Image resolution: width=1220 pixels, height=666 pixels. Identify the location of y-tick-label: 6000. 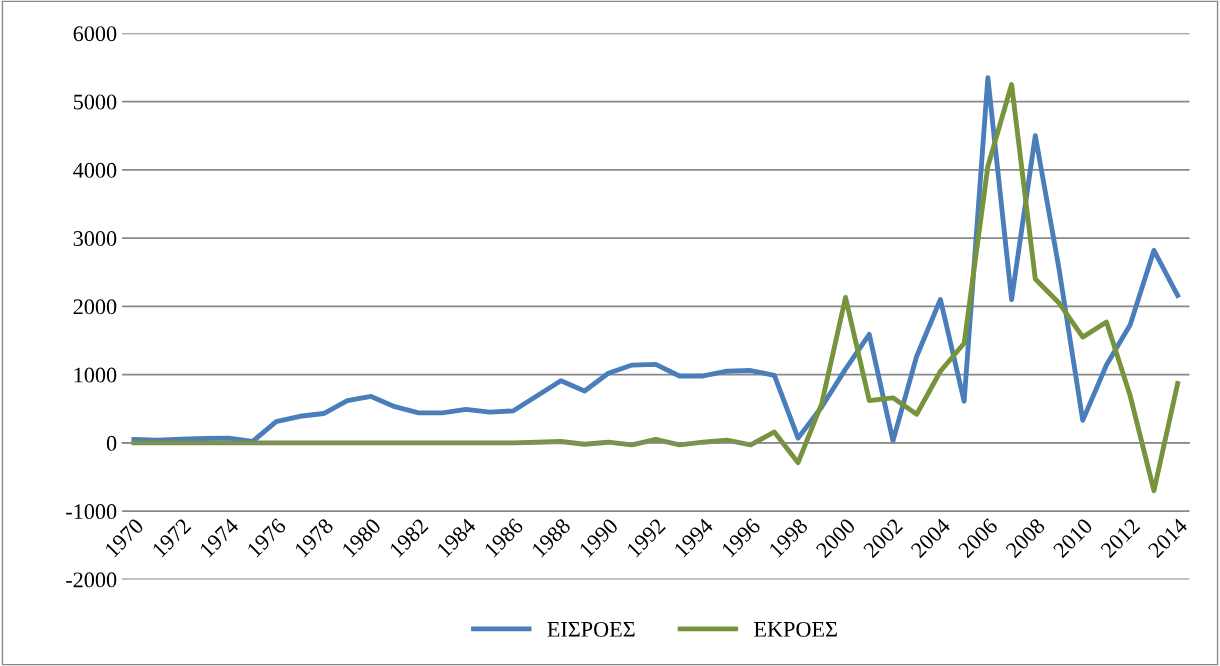
(95, 34).